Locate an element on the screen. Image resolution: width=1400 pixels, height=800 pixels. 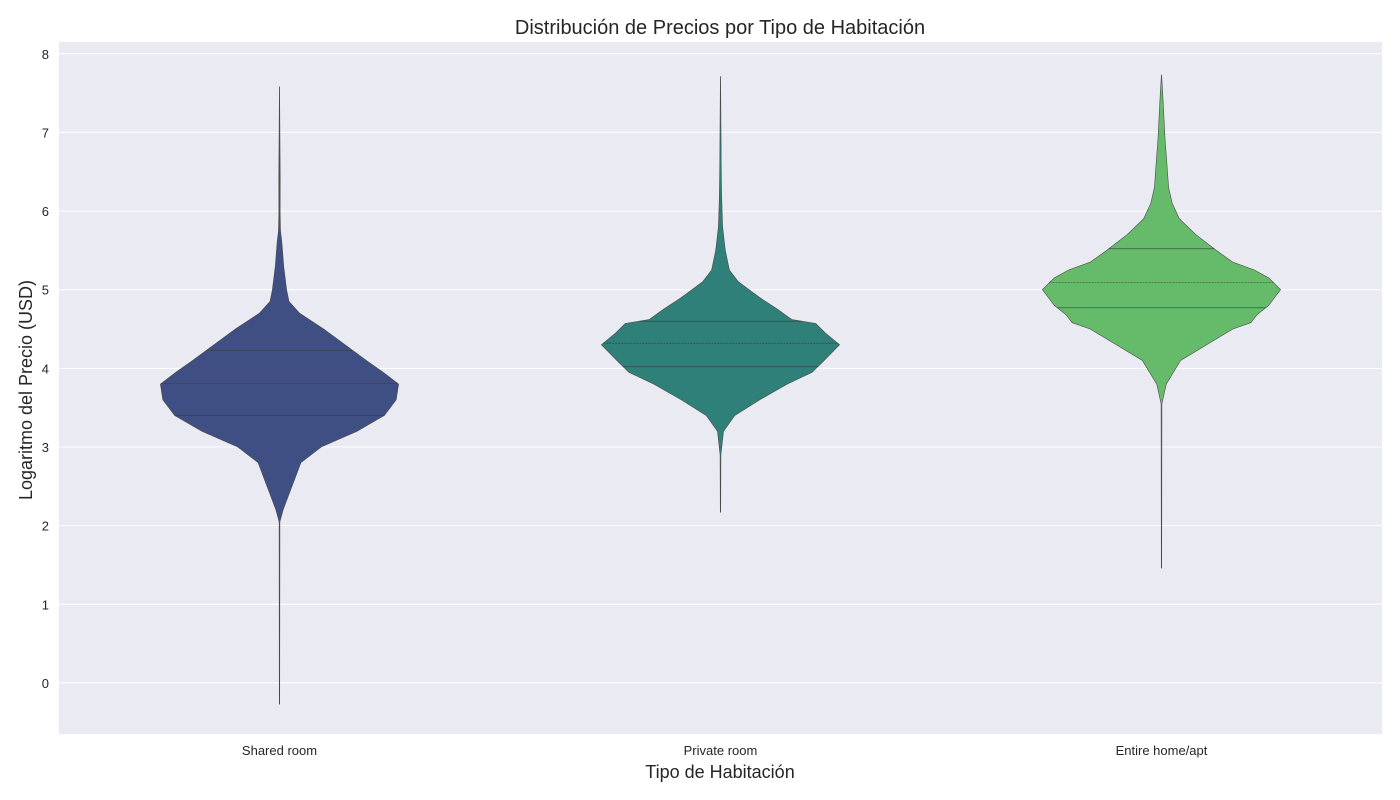
y-tick-label: 7 is located at coordinates (45, 132).